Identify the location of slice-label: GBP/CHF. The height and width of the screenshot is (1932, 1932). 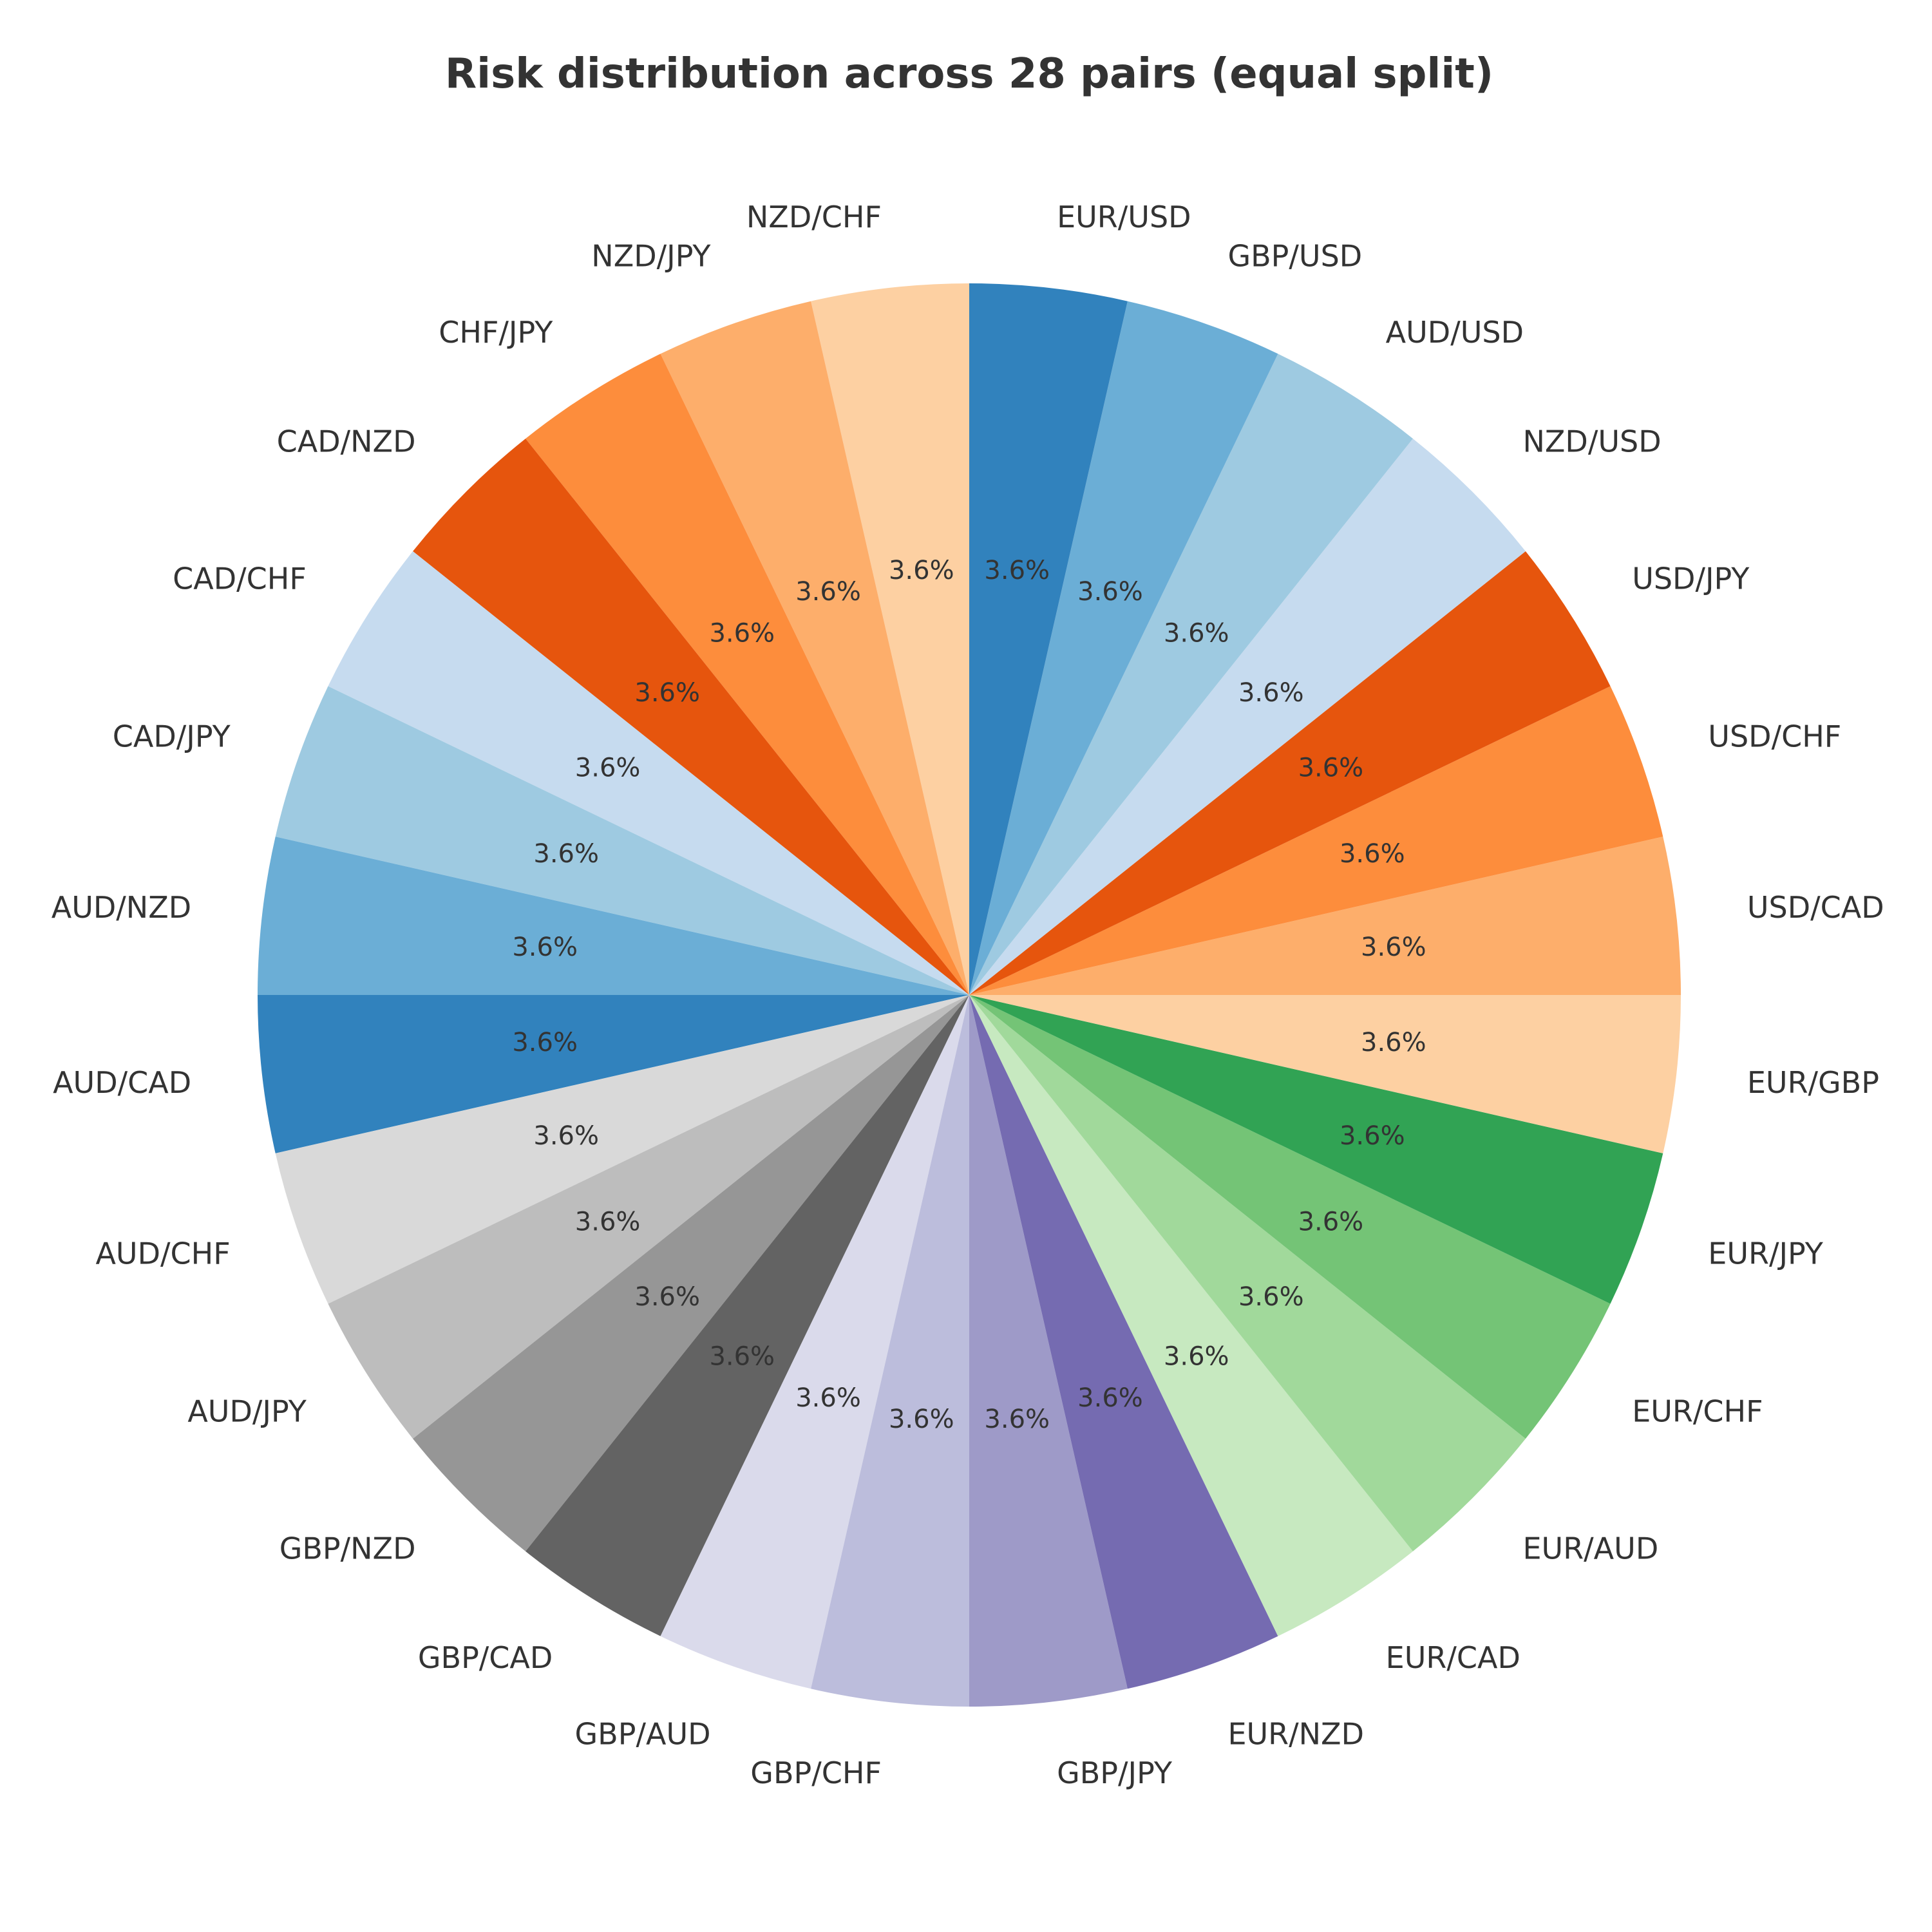
(816, 1773).